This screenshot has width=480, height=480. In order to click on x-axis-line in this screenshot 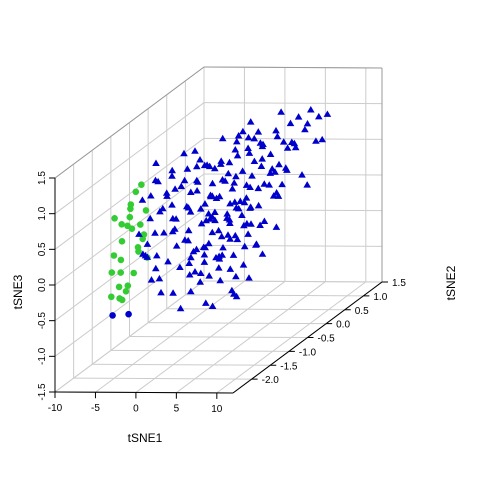, I will do `click(144, 392)`.